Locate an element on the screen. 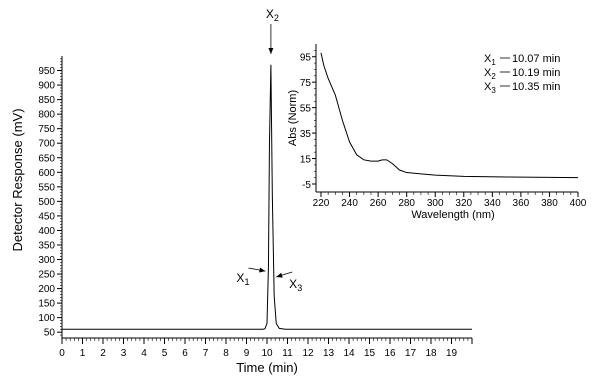  inset-y-tick-label: 95 is located at coordinates (306, 58).